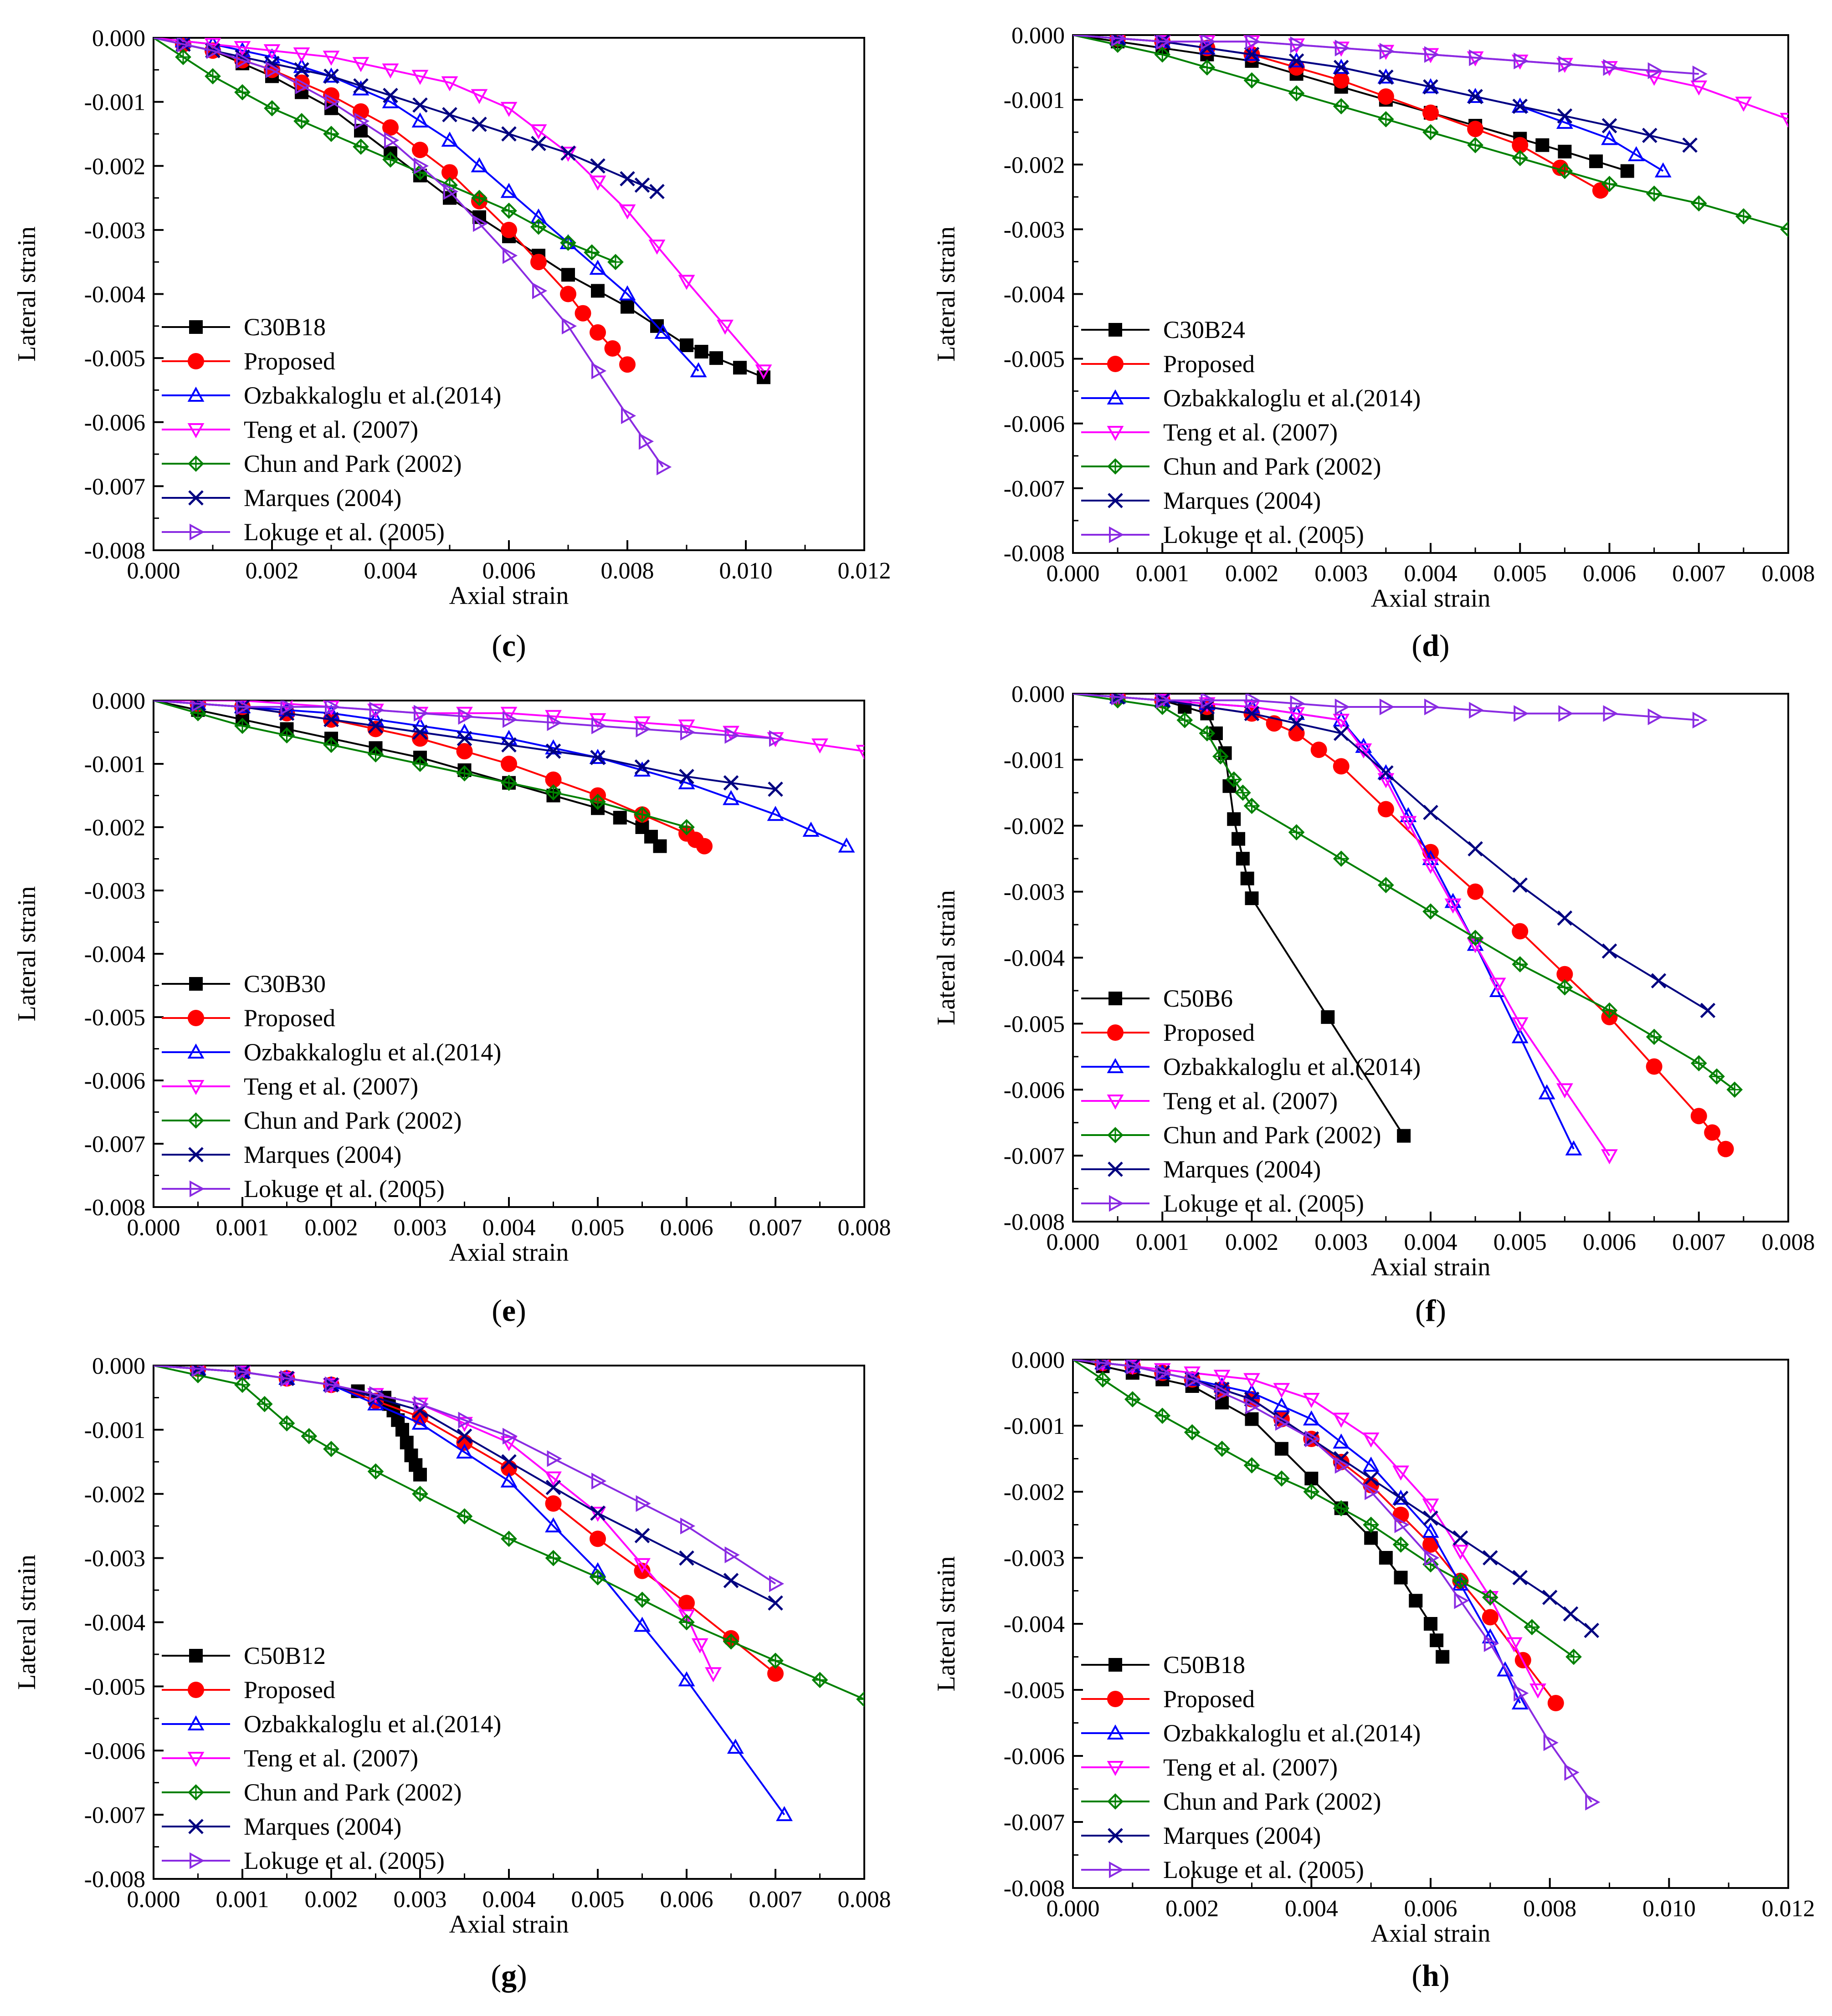 This screenshot has width=1832, height=2016. I want to click on y-tick-label: -0.006, so click(1034, 1090).